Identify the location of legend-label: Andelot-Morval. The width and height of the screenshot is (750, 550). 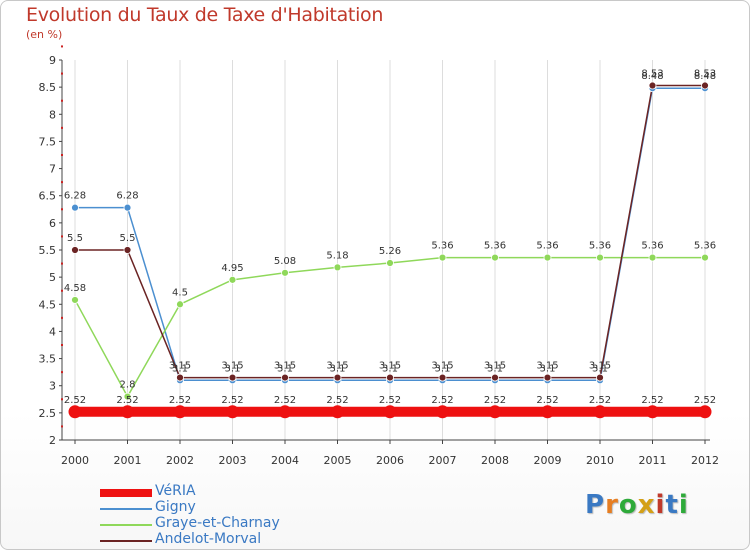
(208, 539).